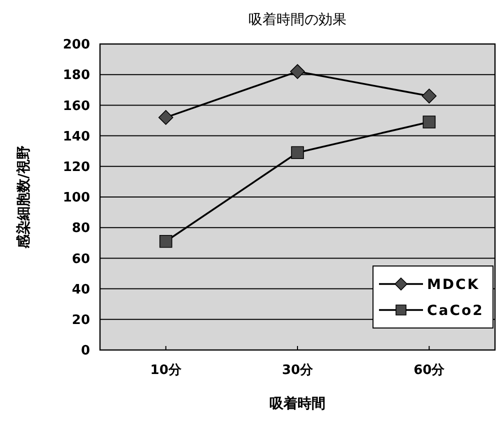 This screenshot has width=503, height=424. I want to click on legend-label: CaCo2, so click(455, 310).